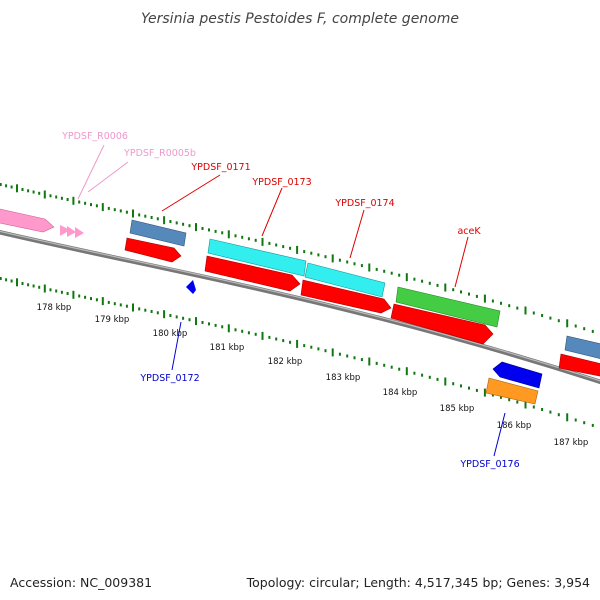 The image size is (600, 600). I want to click on gene-label-ypdsf-r0005b: YPDSF_R0005b, so click(159, 153).